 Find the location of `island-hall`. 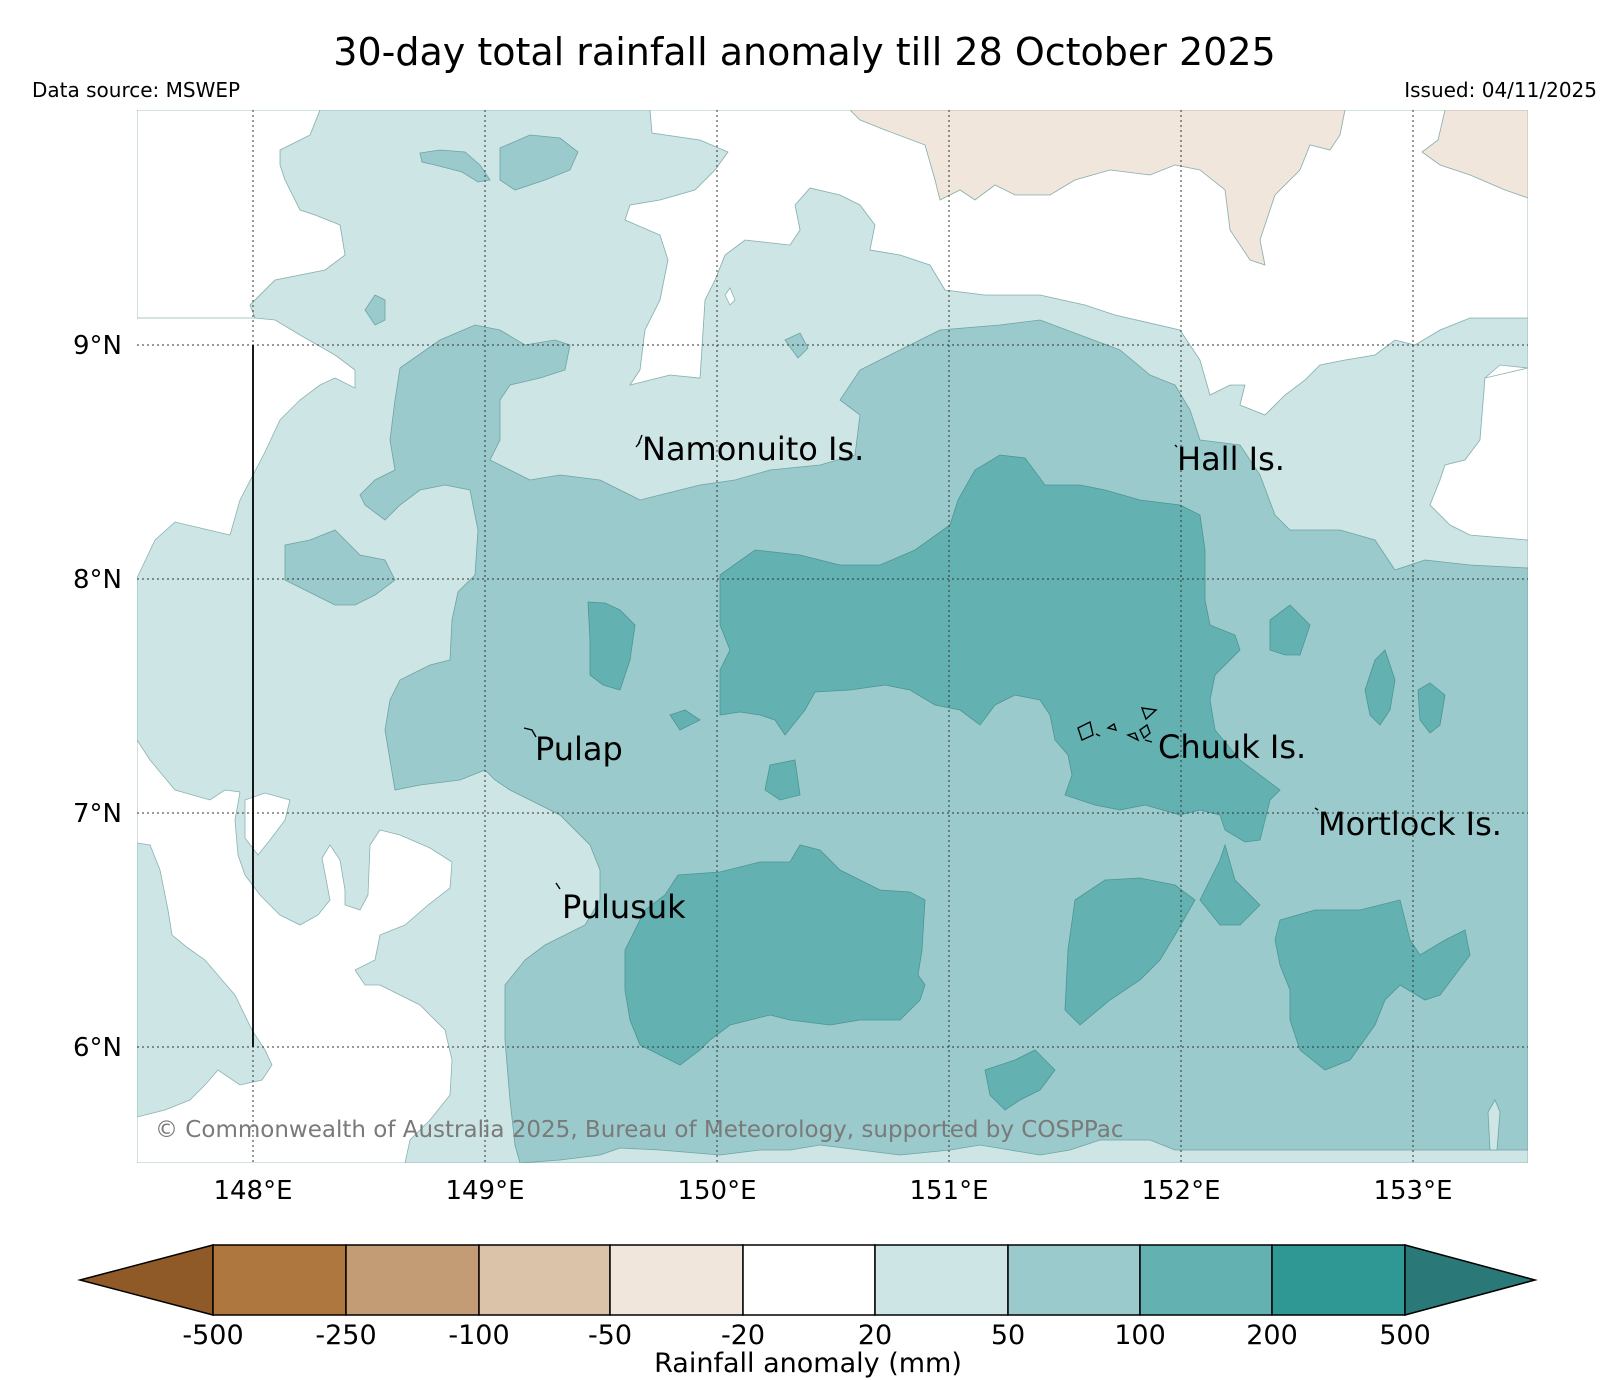

island-hall is located at coordinates (1176, 446).